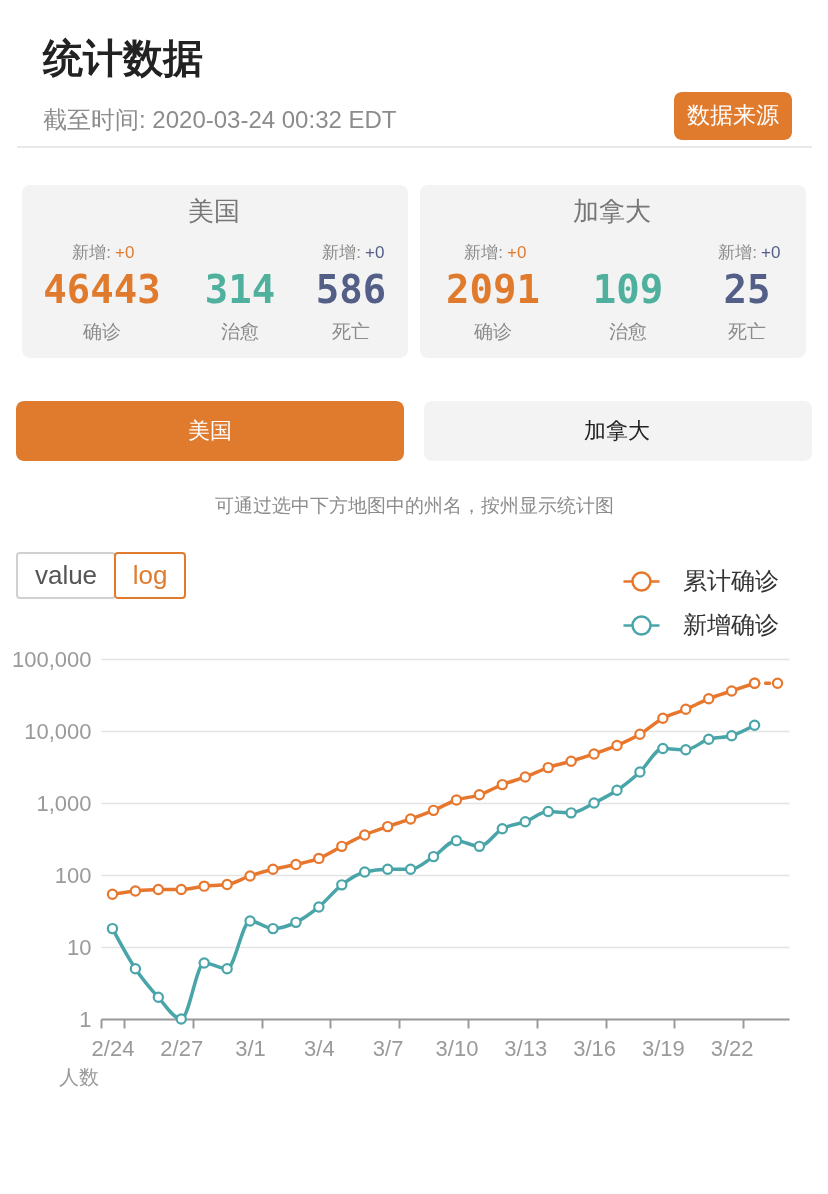 The width and height of the screenshot is (828, 1194). Describe the element at coordinates (150, 575) in the screenshot. I see `text: log` at that location.